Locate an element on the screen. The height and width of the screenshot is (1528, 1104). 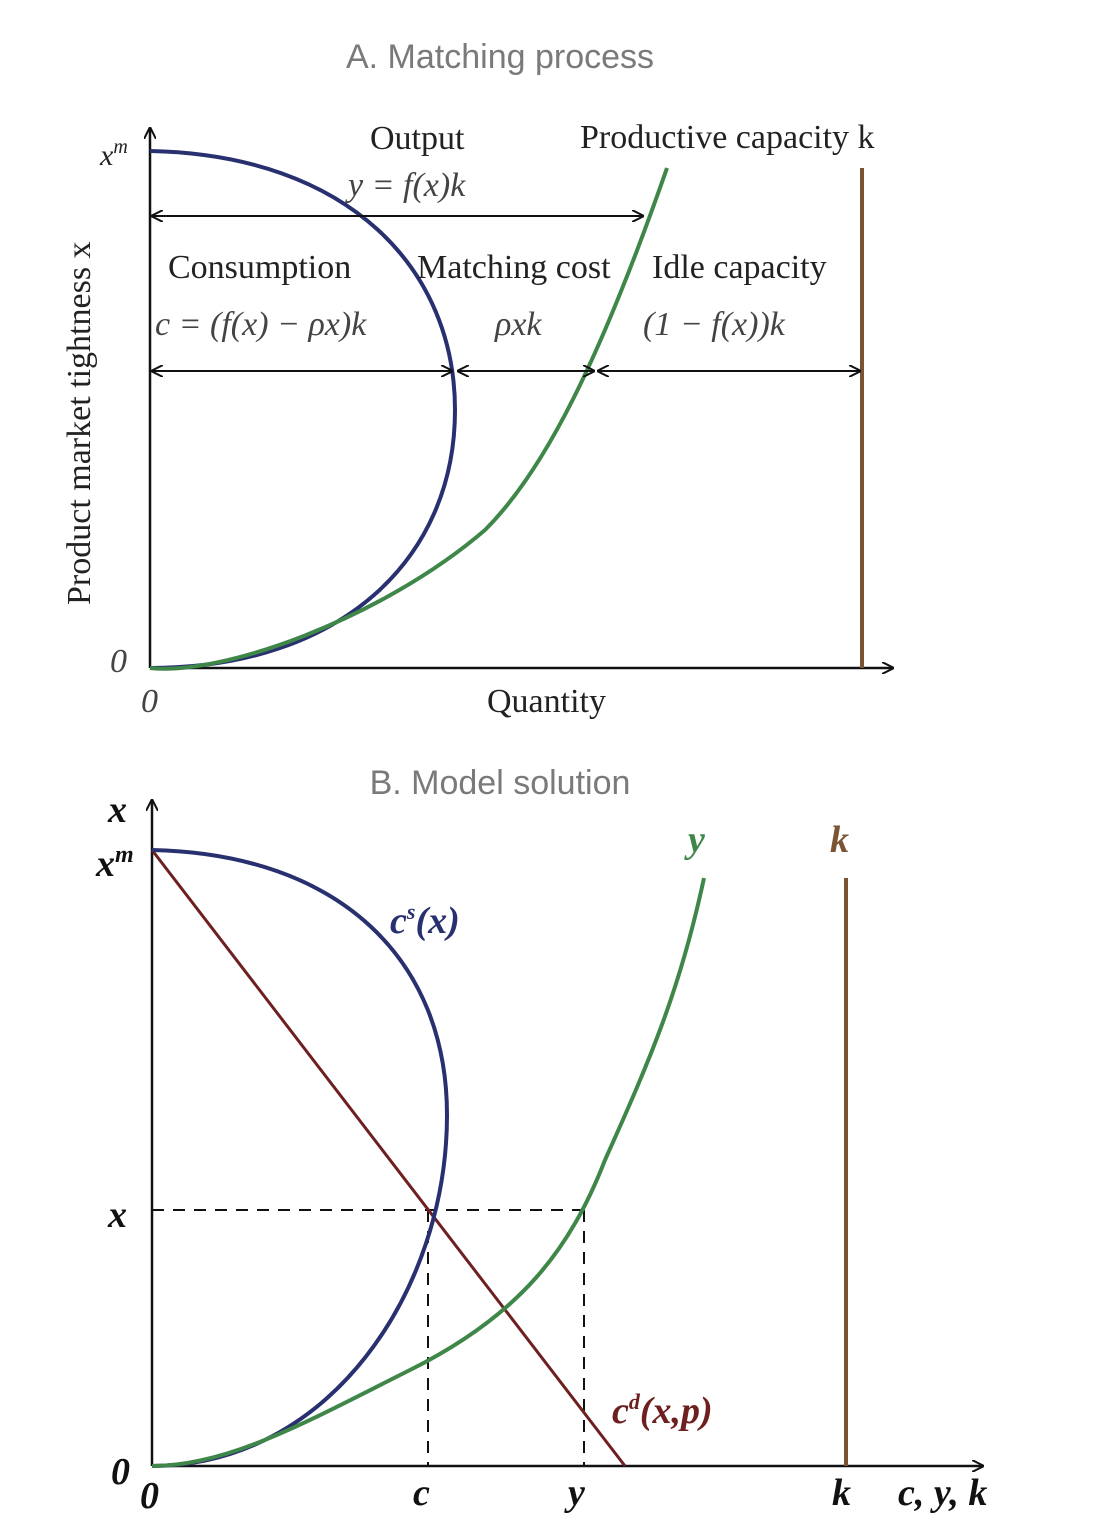
panel-b-k-line-label: k is located at coordinates (839, 840).